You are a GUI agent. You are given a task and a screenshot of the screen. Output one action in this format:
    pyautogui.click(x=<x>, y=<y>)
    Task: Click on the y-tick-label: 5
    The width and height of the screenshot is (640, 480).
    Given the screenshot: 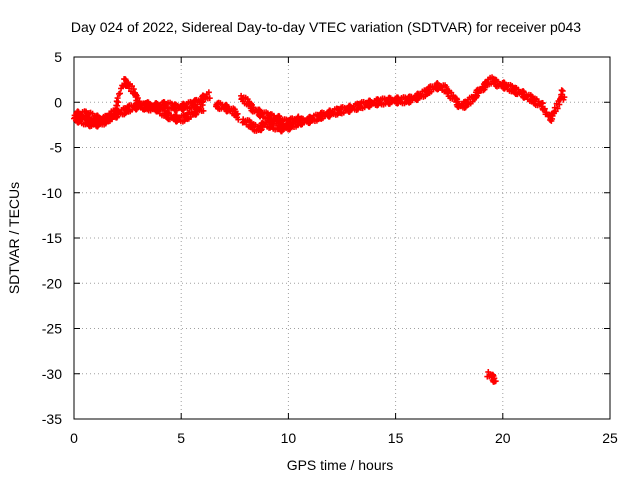 What is the action you would take?
    pyautogui.click(x=58, y=57)
    